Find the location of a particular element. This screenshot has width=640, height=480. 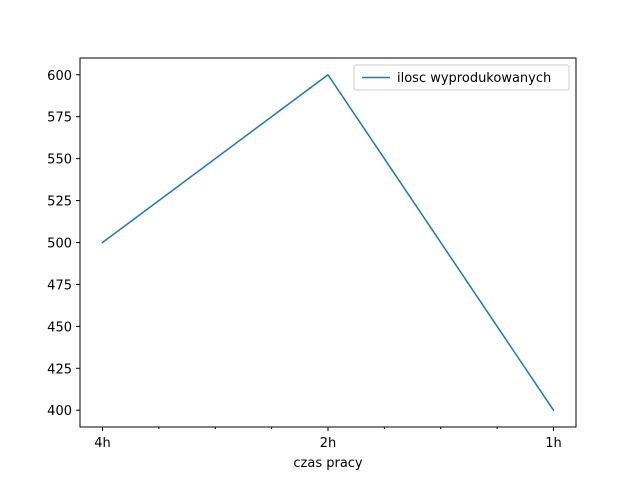

y-axis-ticks: 400 425 450 475 500 525 550 575 600 is located at coordinates (63, 244).